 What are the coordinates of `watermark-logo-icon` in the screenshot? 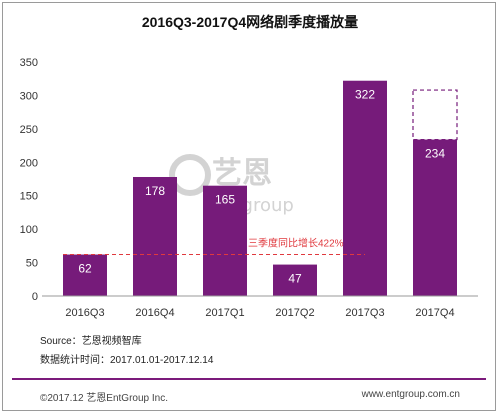 It's located at (190, 175).